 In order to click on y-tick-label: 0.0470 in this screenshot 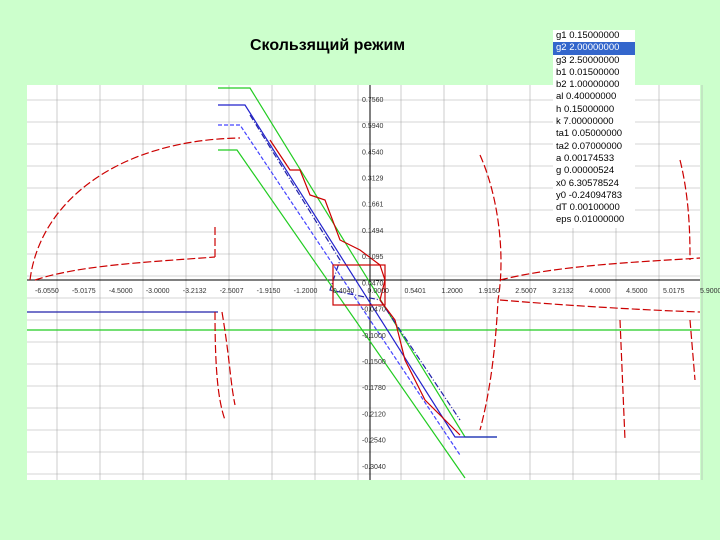, I will do `click(373, 283)`.